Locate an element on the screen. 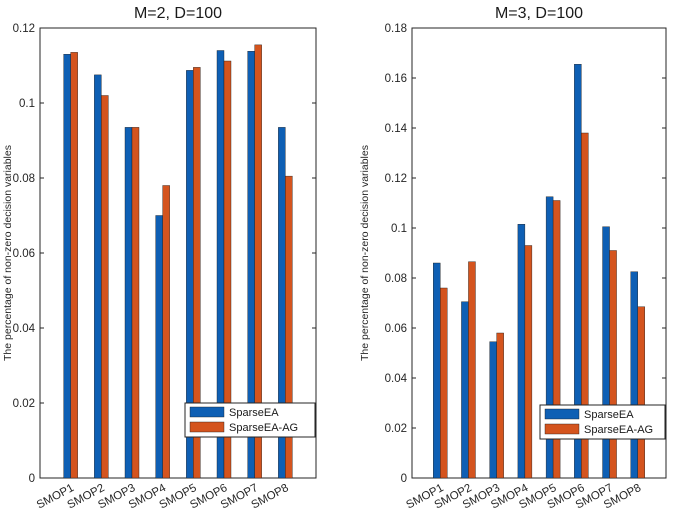  y-tick-label: 0.16 is located at coordinates (396, 79).